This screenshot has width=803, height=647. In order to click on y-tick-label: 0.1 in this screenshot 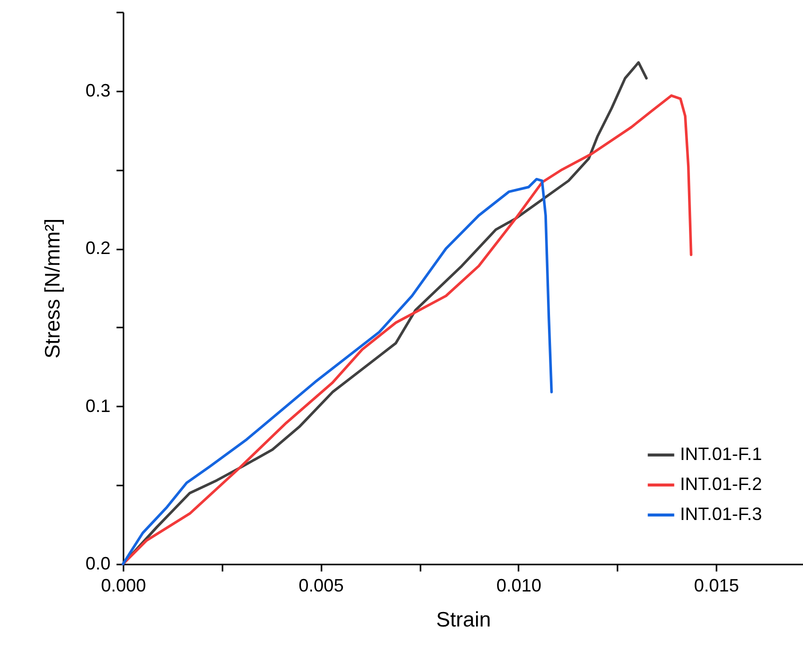, I will do `click(97, 406)`.